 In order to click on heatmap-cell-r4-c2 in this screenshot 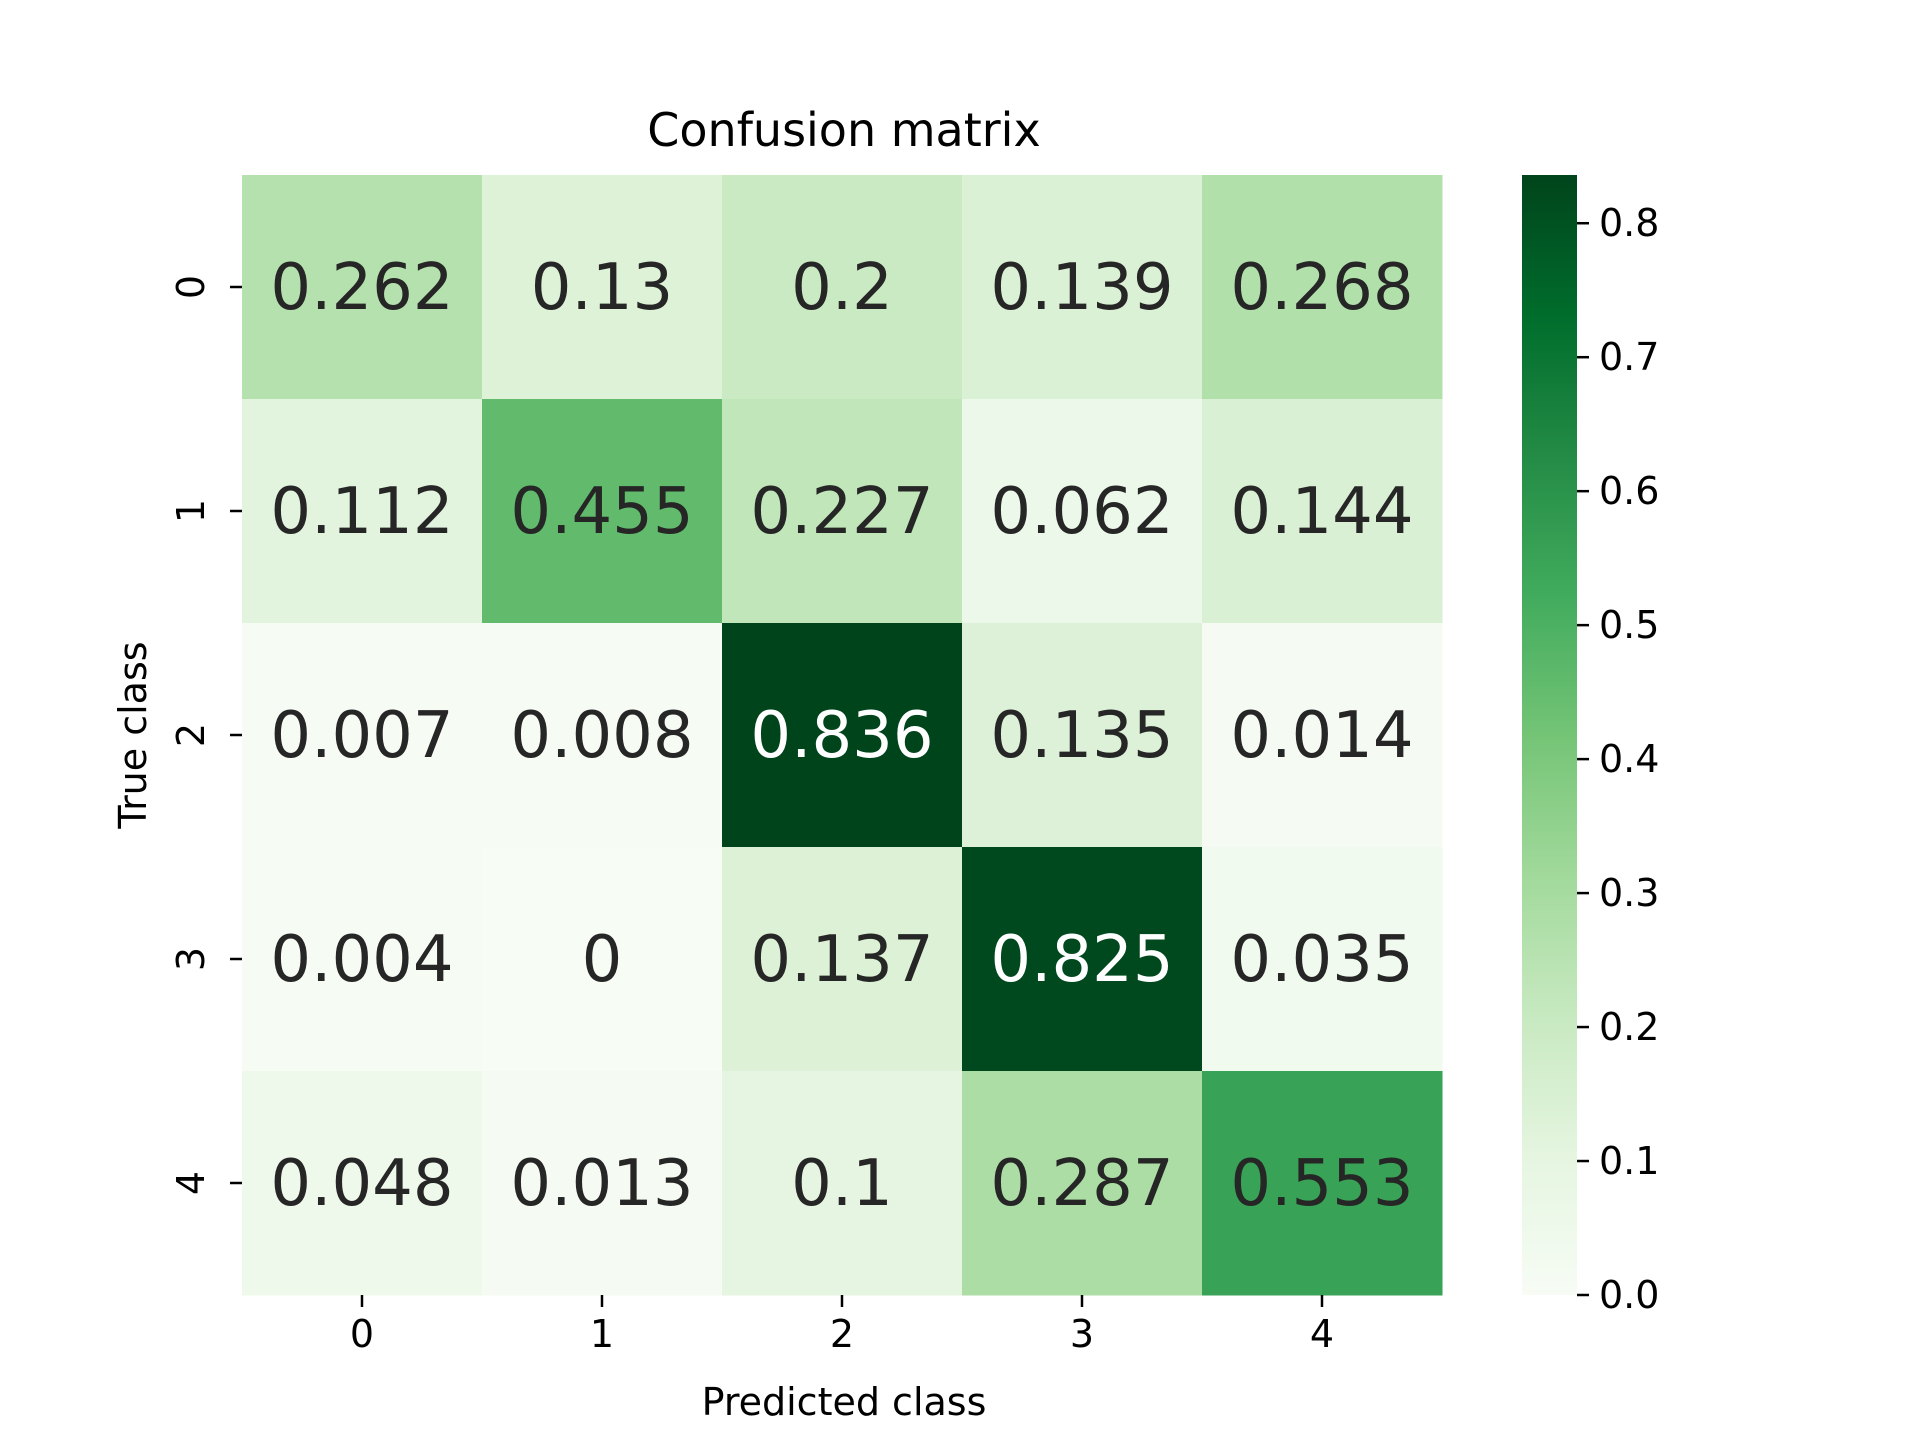, I will do `click(842, 1183)`.